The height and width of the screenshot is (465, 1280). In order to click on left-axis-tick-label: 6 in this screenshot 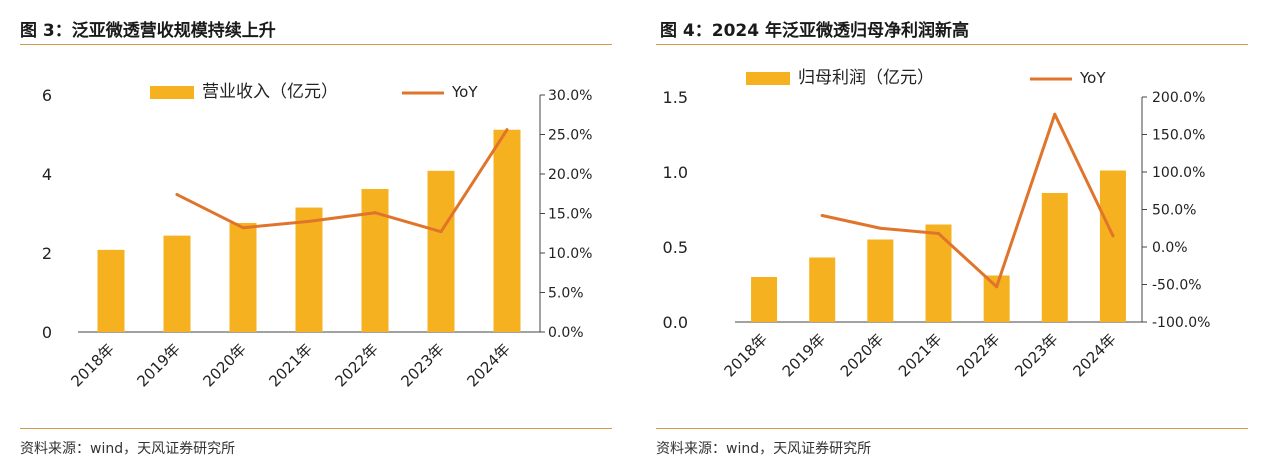, I will do `click(47, 95)`.